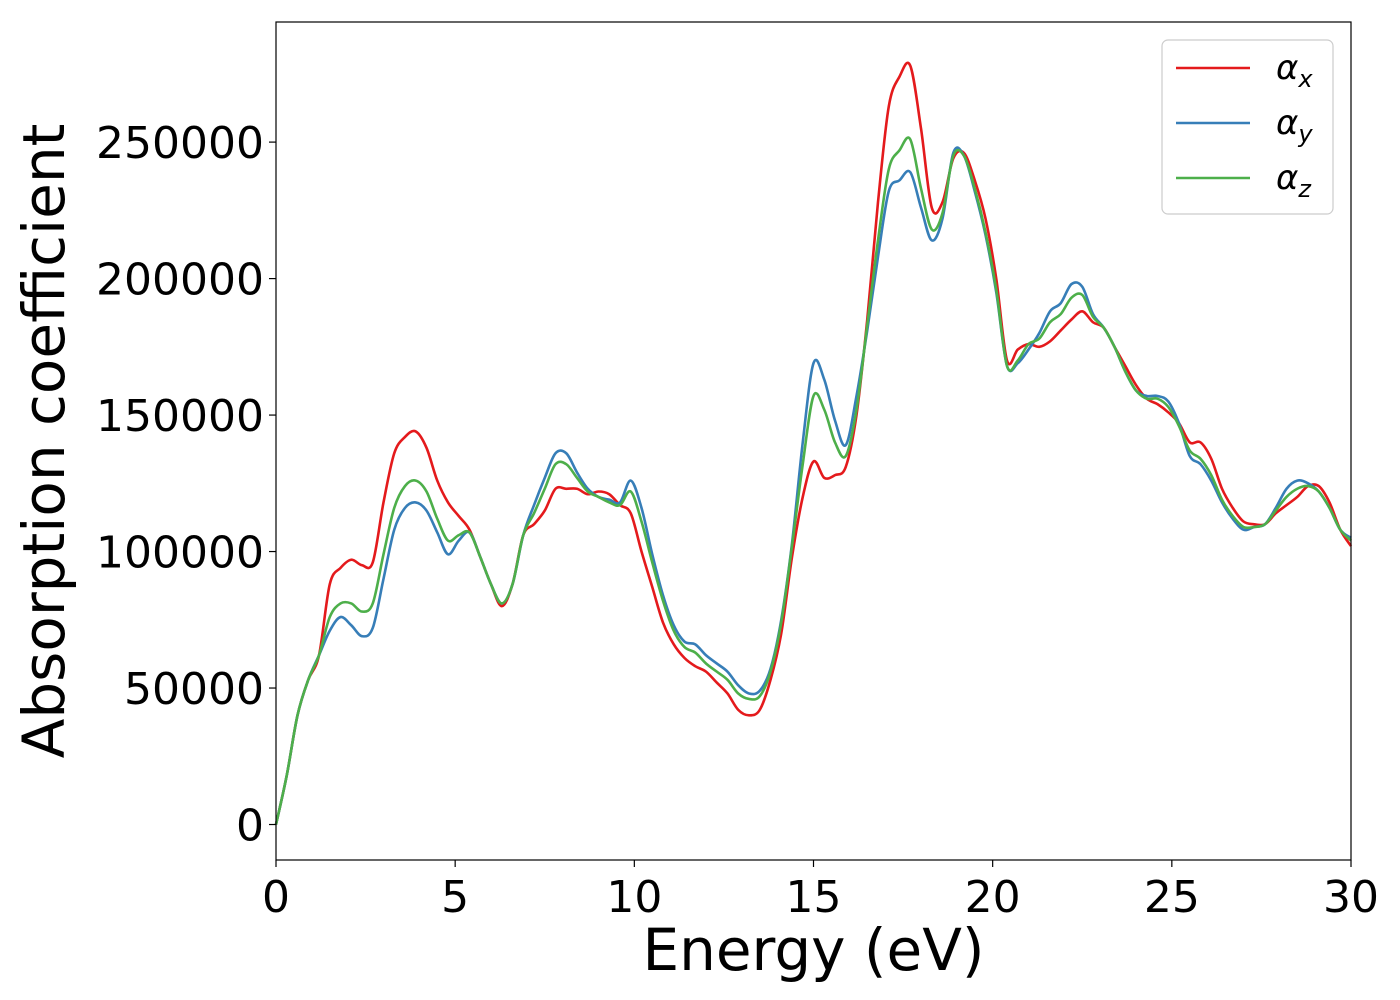 The width and height of the screenshot is (1400, 1000). I want to click on legend-item-y: αy, so click(1244, 125).